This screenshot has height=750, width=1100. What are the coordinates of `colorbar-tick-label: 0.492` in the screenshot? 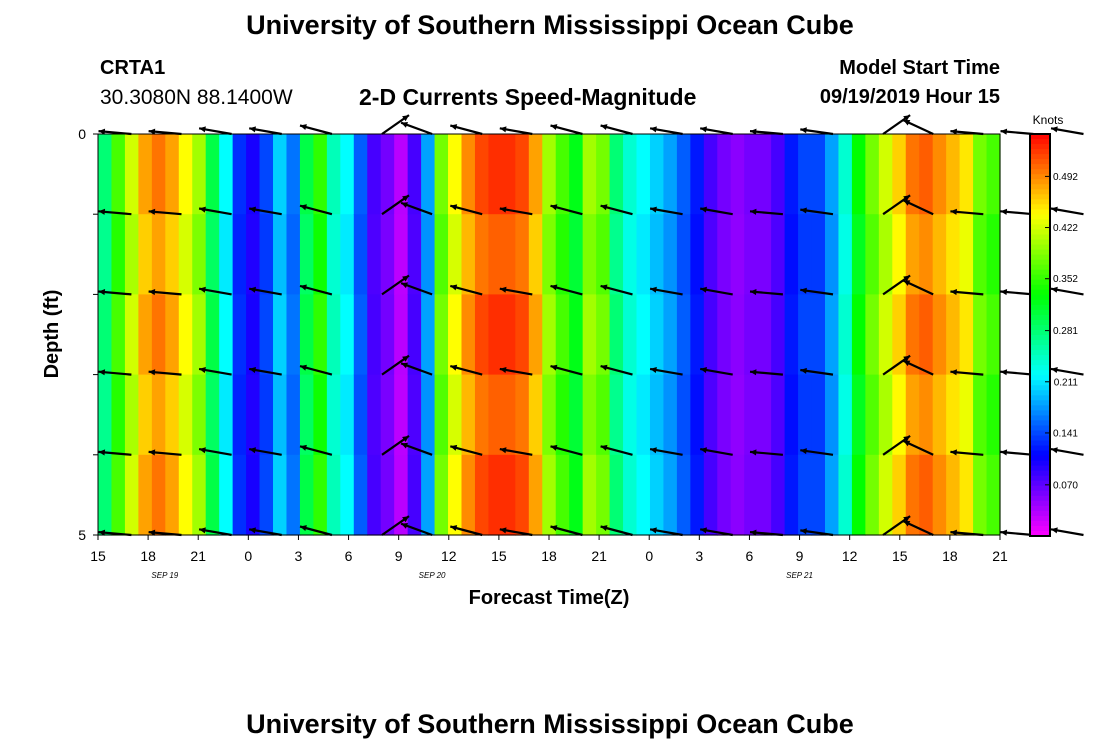 It's located at (1065, 177).